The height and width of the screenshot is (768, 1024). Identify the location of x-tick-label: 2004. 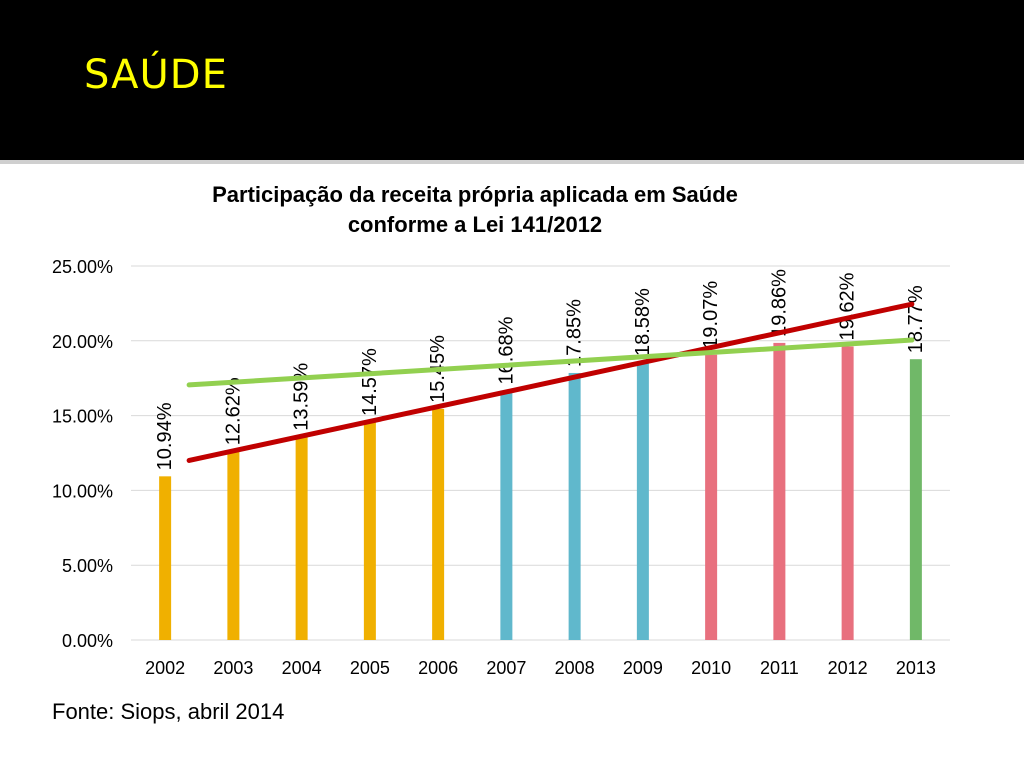
(302, 668).